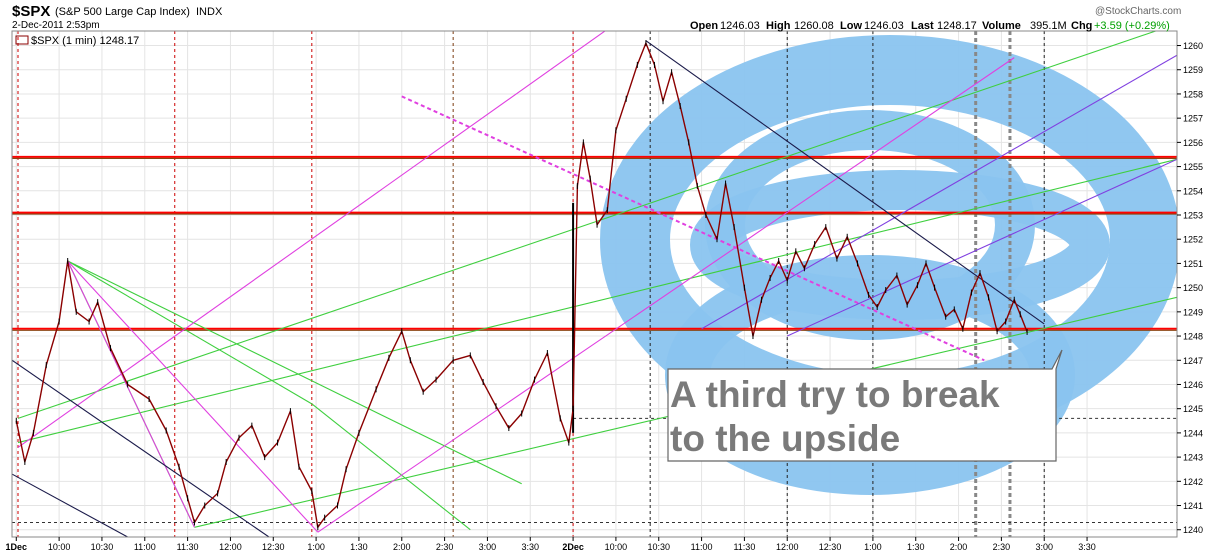 The width and height of the screenshot is (1220, 553). What do you see at coordinates (1193, 240) in the screenshot?
I see `y-tick-label: 1252` at bounding box center [1193, 240].